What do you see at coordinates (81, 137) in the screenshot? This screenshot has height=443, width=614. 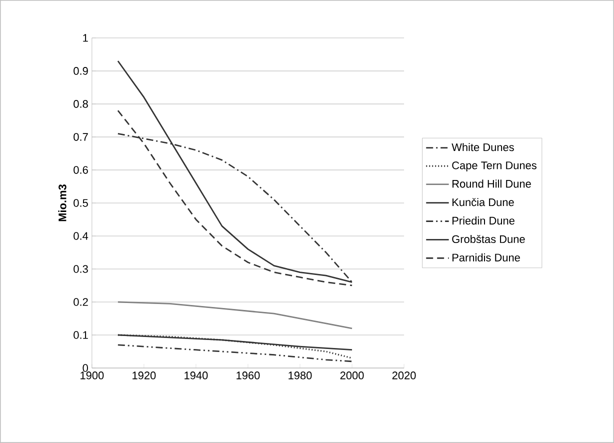 I see `y-tick-label: 0.7` at bounding box center [81, 137].